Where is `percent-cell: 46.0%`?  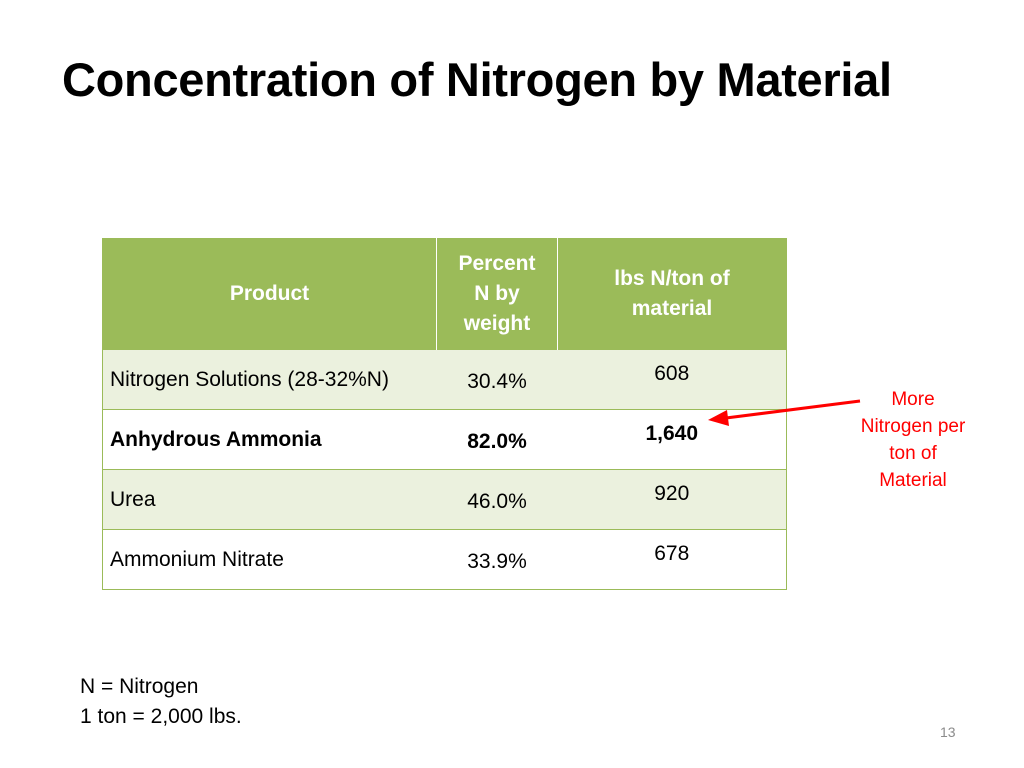
percent-cell: 46.0% is located at coordinates (497, 499).